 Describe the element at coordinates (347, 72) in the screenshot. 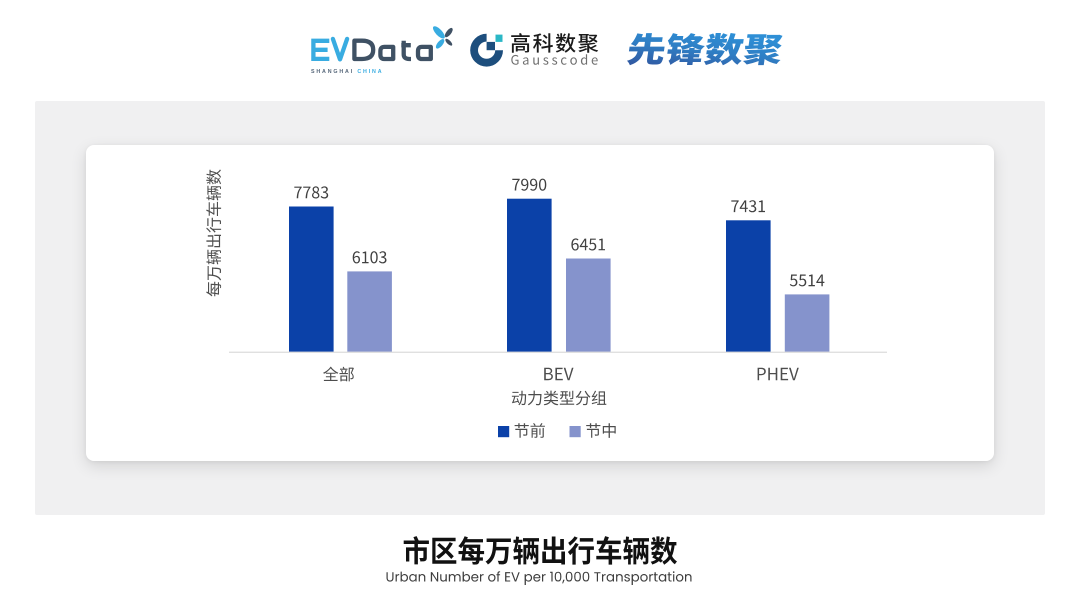

I see `svg-text: SHANGHAI CHINA` at that location.